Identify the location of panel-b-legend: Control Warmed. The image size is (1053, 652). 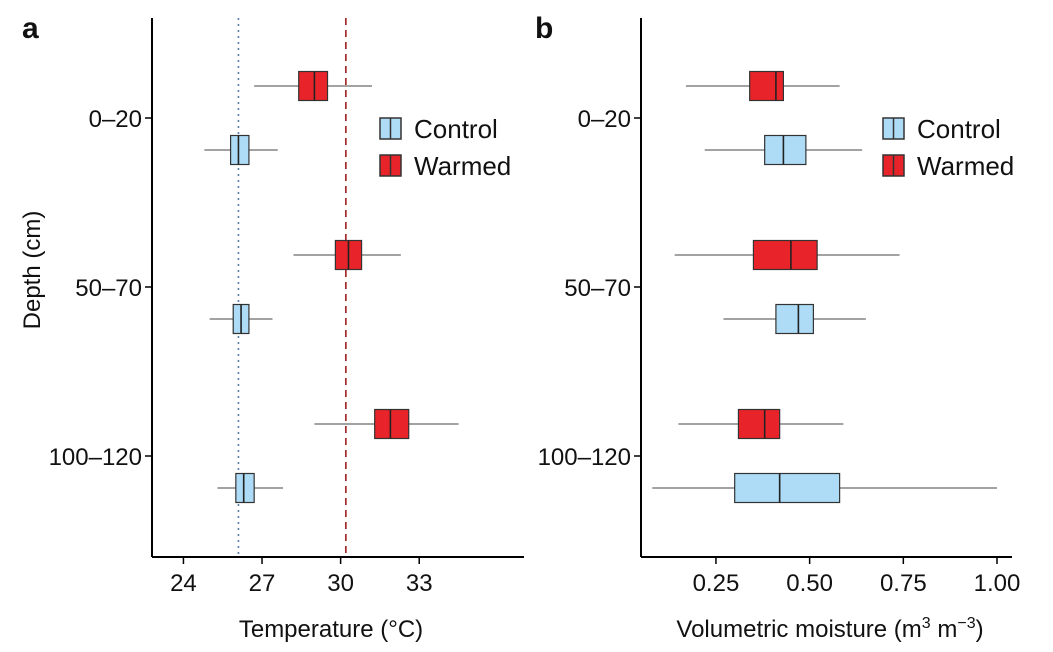
(948, 147).